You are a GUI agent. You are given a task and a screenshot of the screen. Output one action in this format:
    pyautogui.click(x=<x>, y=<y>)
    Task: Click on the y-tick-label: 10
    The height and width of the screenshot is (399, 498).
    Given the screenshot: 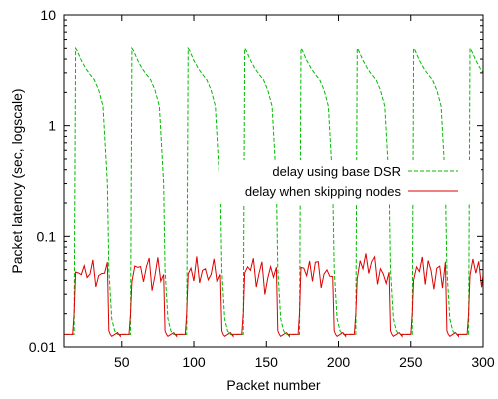 What is the action you would take?
    pyautogui.click(x=48, y=15)
    